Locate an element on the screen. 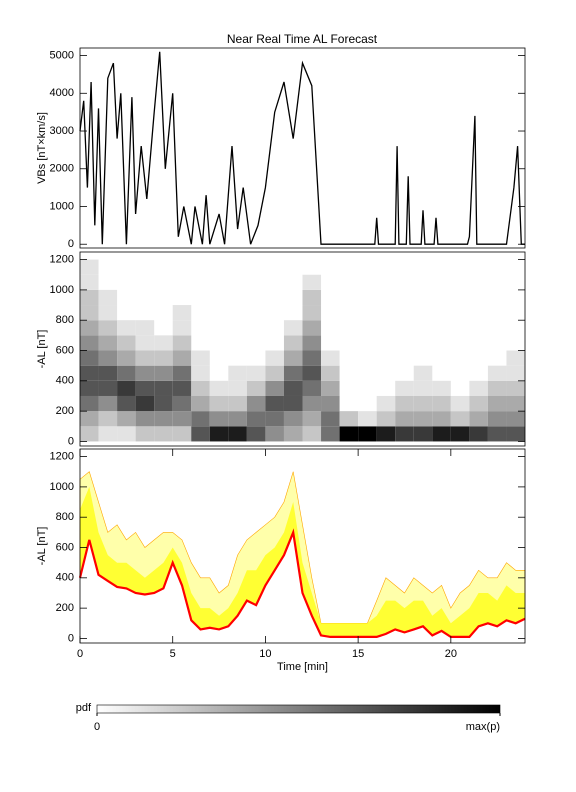 Image resolution: width=576 pixels, height=792 pixels. x-axis-label: Time [min] is located at coordinates (302, 667).